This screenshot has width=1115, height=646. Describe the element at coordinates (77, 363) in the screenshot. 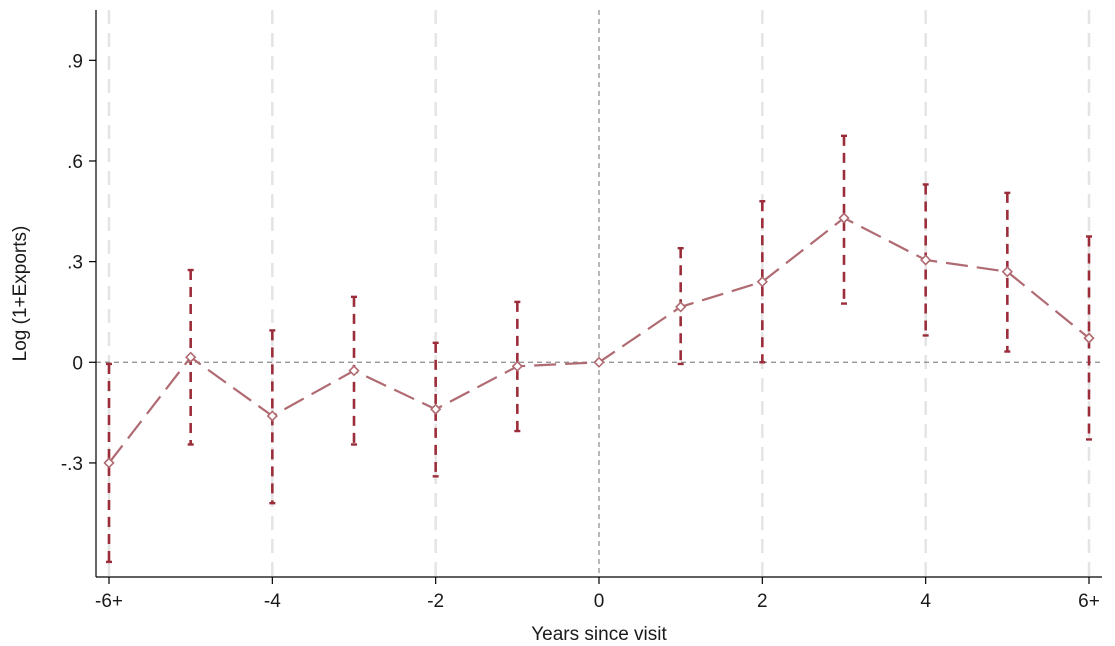

I see `y-tick-label: 0` at that location.